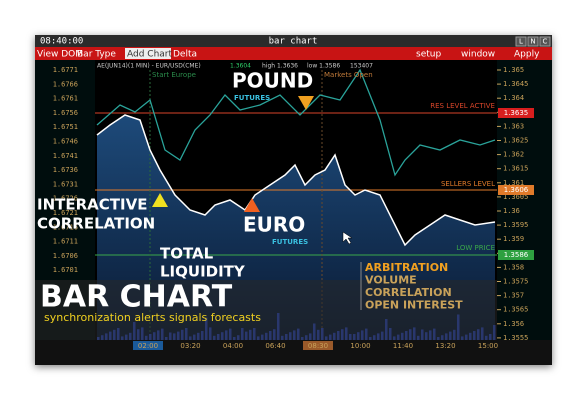 The height and width of the screenshot is (404, 587). What do you see at coordinates (515, 197) in the screenshot?
I see `right-axis-label: 1.3605` at bounding box center [515, 197].